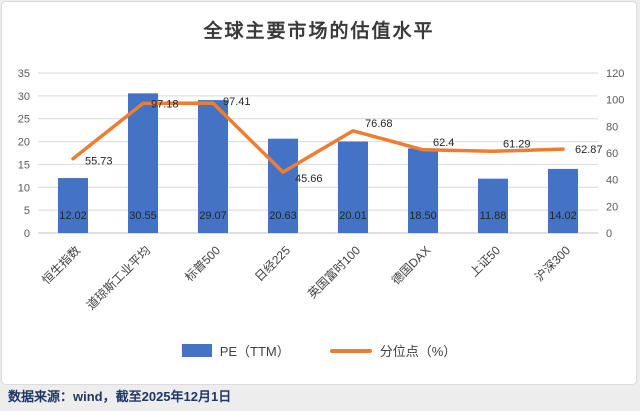 This screenshot has width=640, height=411. Describe the element at coordinates (237, 102) in the screenshot. I see `line-value-label: 97.41` at that location.